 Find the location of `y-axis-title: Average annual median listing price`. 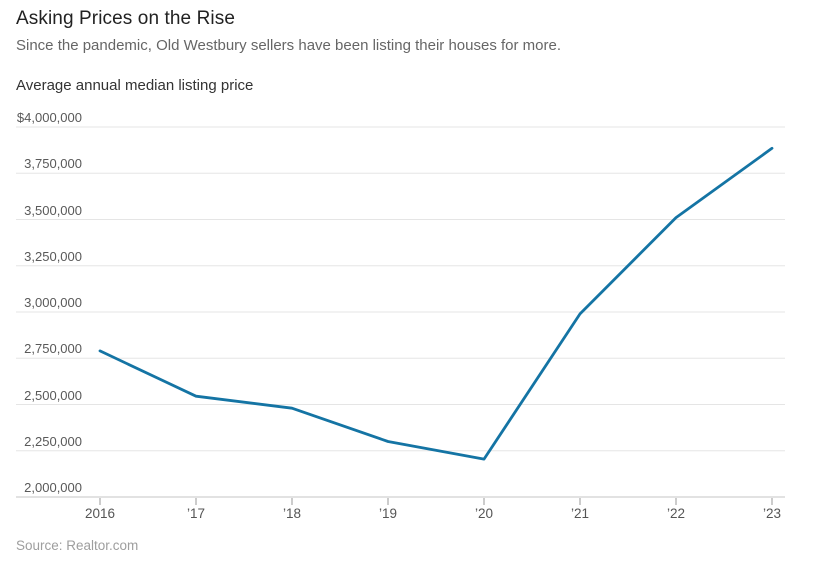

y-axis-title: Average annual median listing price is located at coordinates (135, 85).